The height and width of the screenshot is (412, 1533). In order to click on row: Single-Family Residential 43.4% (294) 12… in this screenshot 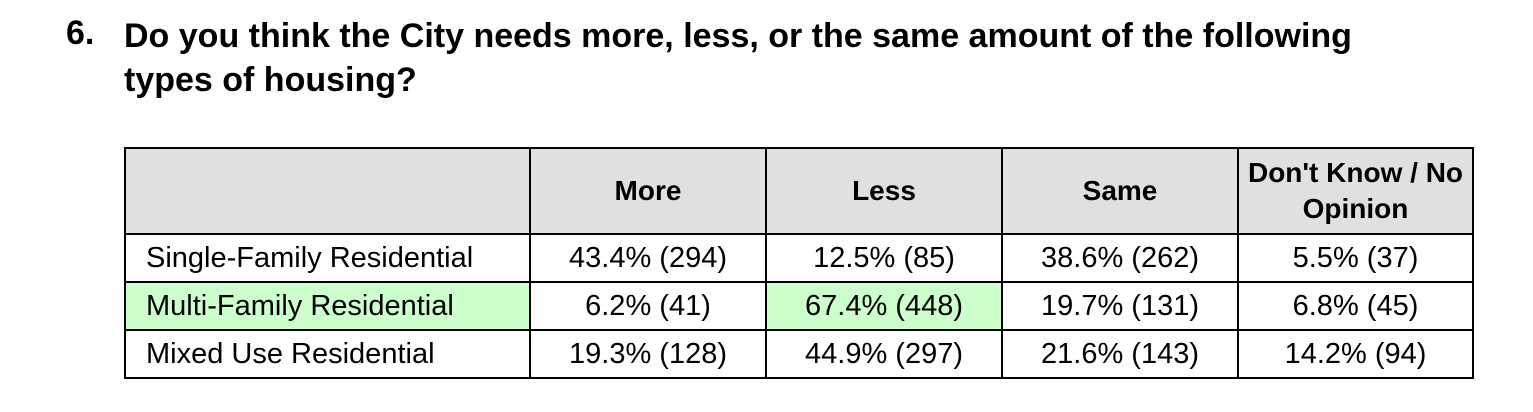, I will do `click(799, 258)`.